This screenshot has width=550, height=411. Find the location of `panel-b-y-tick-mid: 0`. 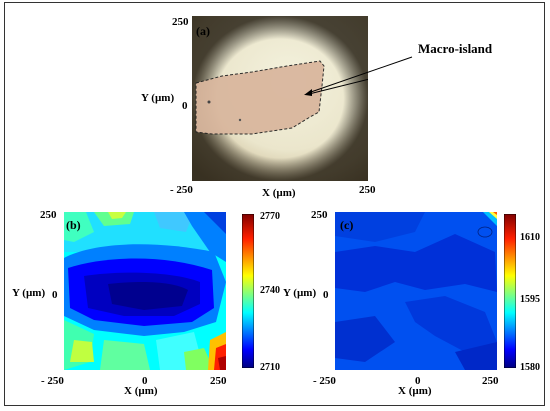

panel-b-y-tick-mid: 0 is located at coordinates (55, 295).